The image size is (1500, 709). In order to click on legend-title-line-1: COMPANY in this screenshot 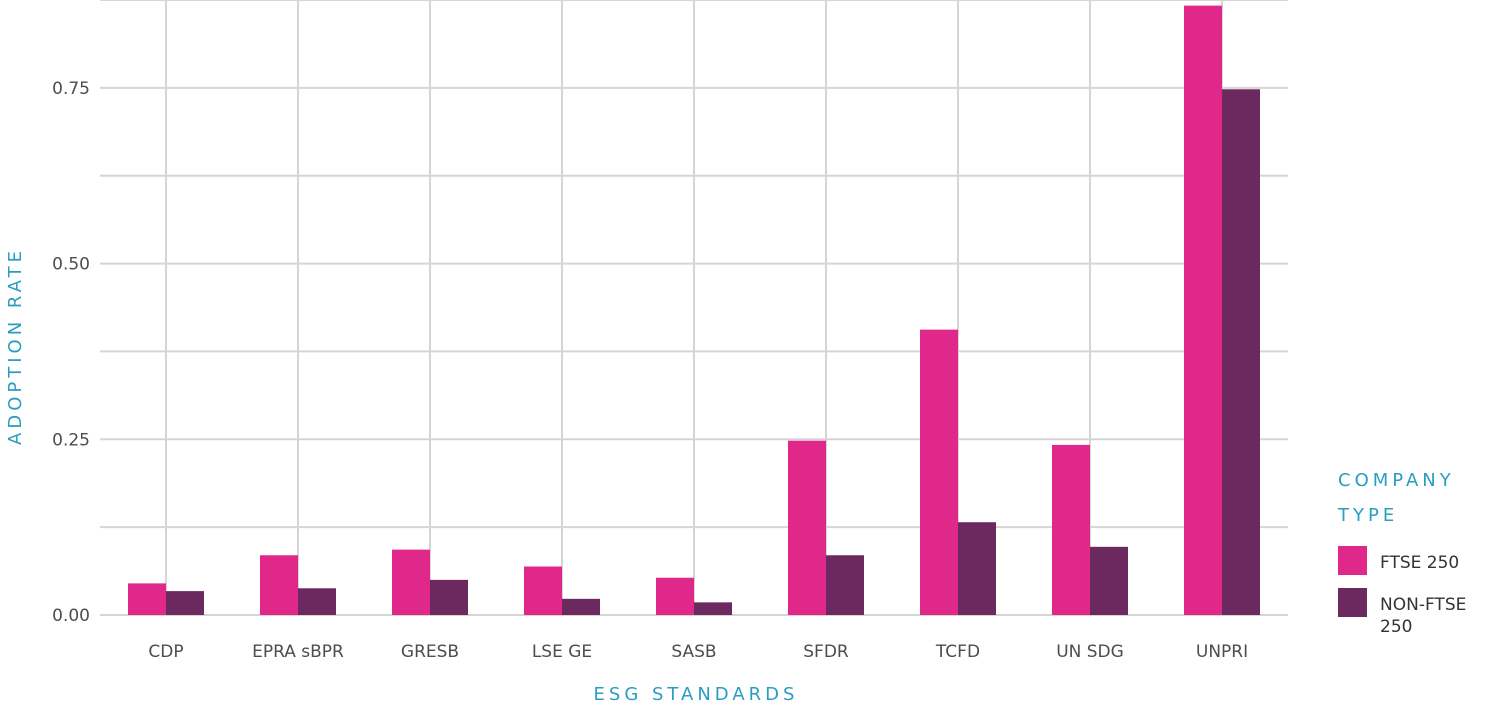, I will do `click(1396, 480)`.